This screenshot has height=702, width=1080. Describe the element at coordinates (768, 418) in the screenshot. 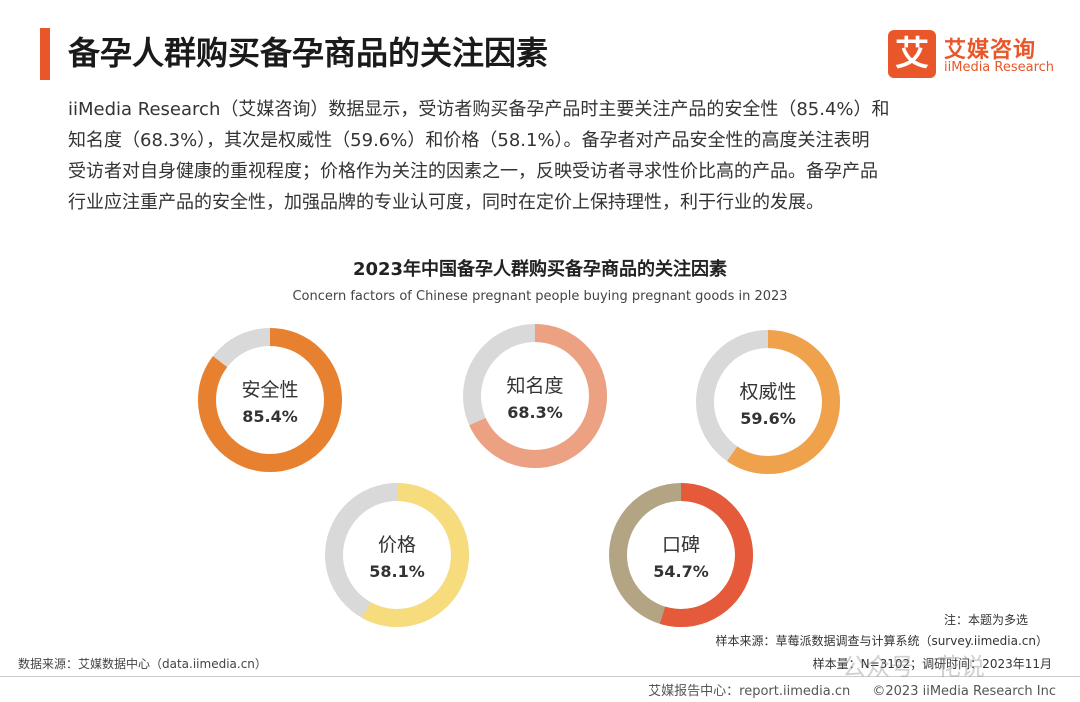

I see `donut-value-label: 59.6%` at that location.